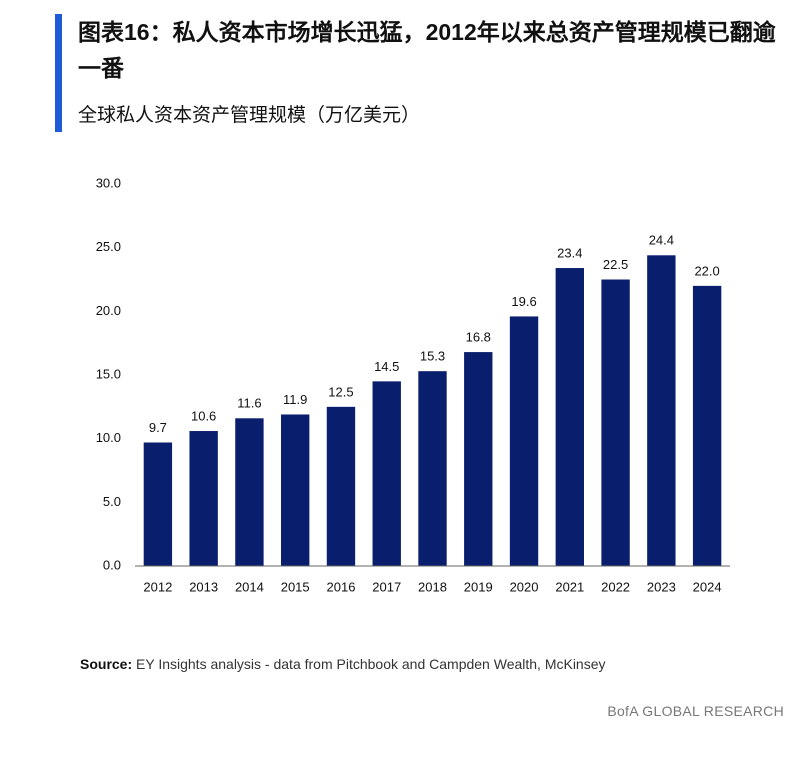 This screenshot has height=764, width=800. I want to click on x-tick-label: 2021, so click(569, 586).